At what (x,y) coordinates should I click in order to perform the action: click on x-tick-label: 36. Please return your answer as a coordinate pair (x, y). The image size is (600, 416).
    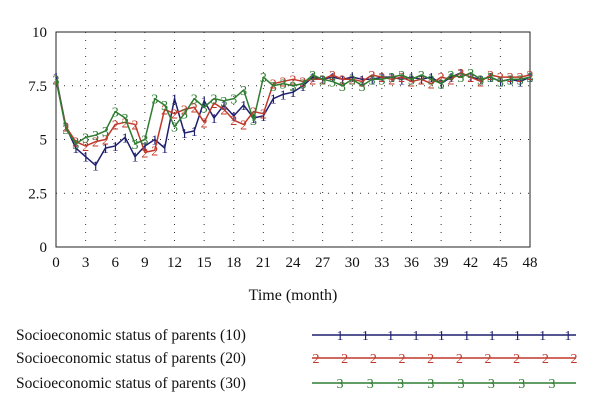
    Looking at the image, I should click on (412, 263).